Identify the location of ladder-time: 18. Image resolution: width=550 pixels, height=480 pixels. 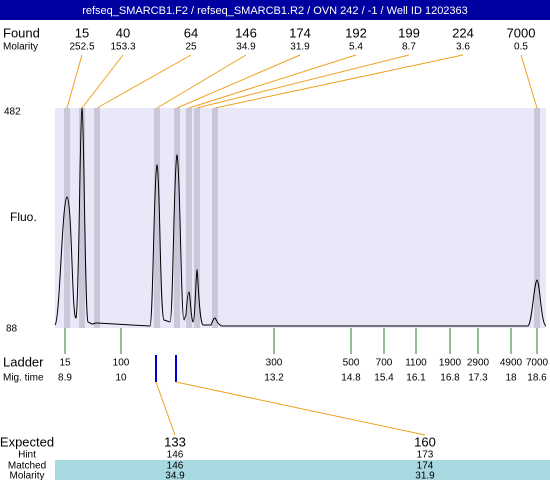
(511, 378).